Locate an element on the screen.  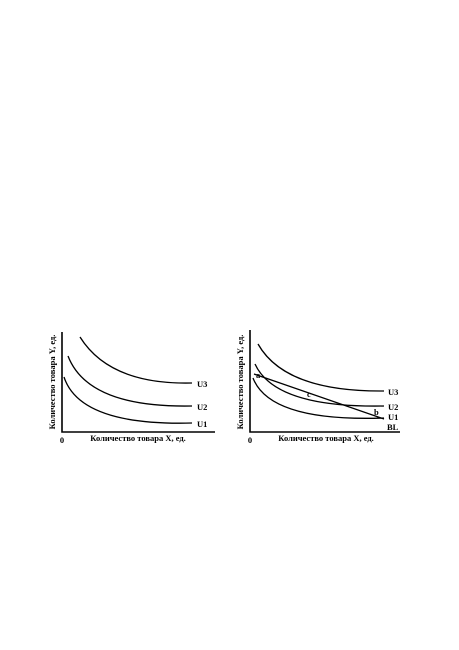
budget-line is located at coordinates (319, 396).